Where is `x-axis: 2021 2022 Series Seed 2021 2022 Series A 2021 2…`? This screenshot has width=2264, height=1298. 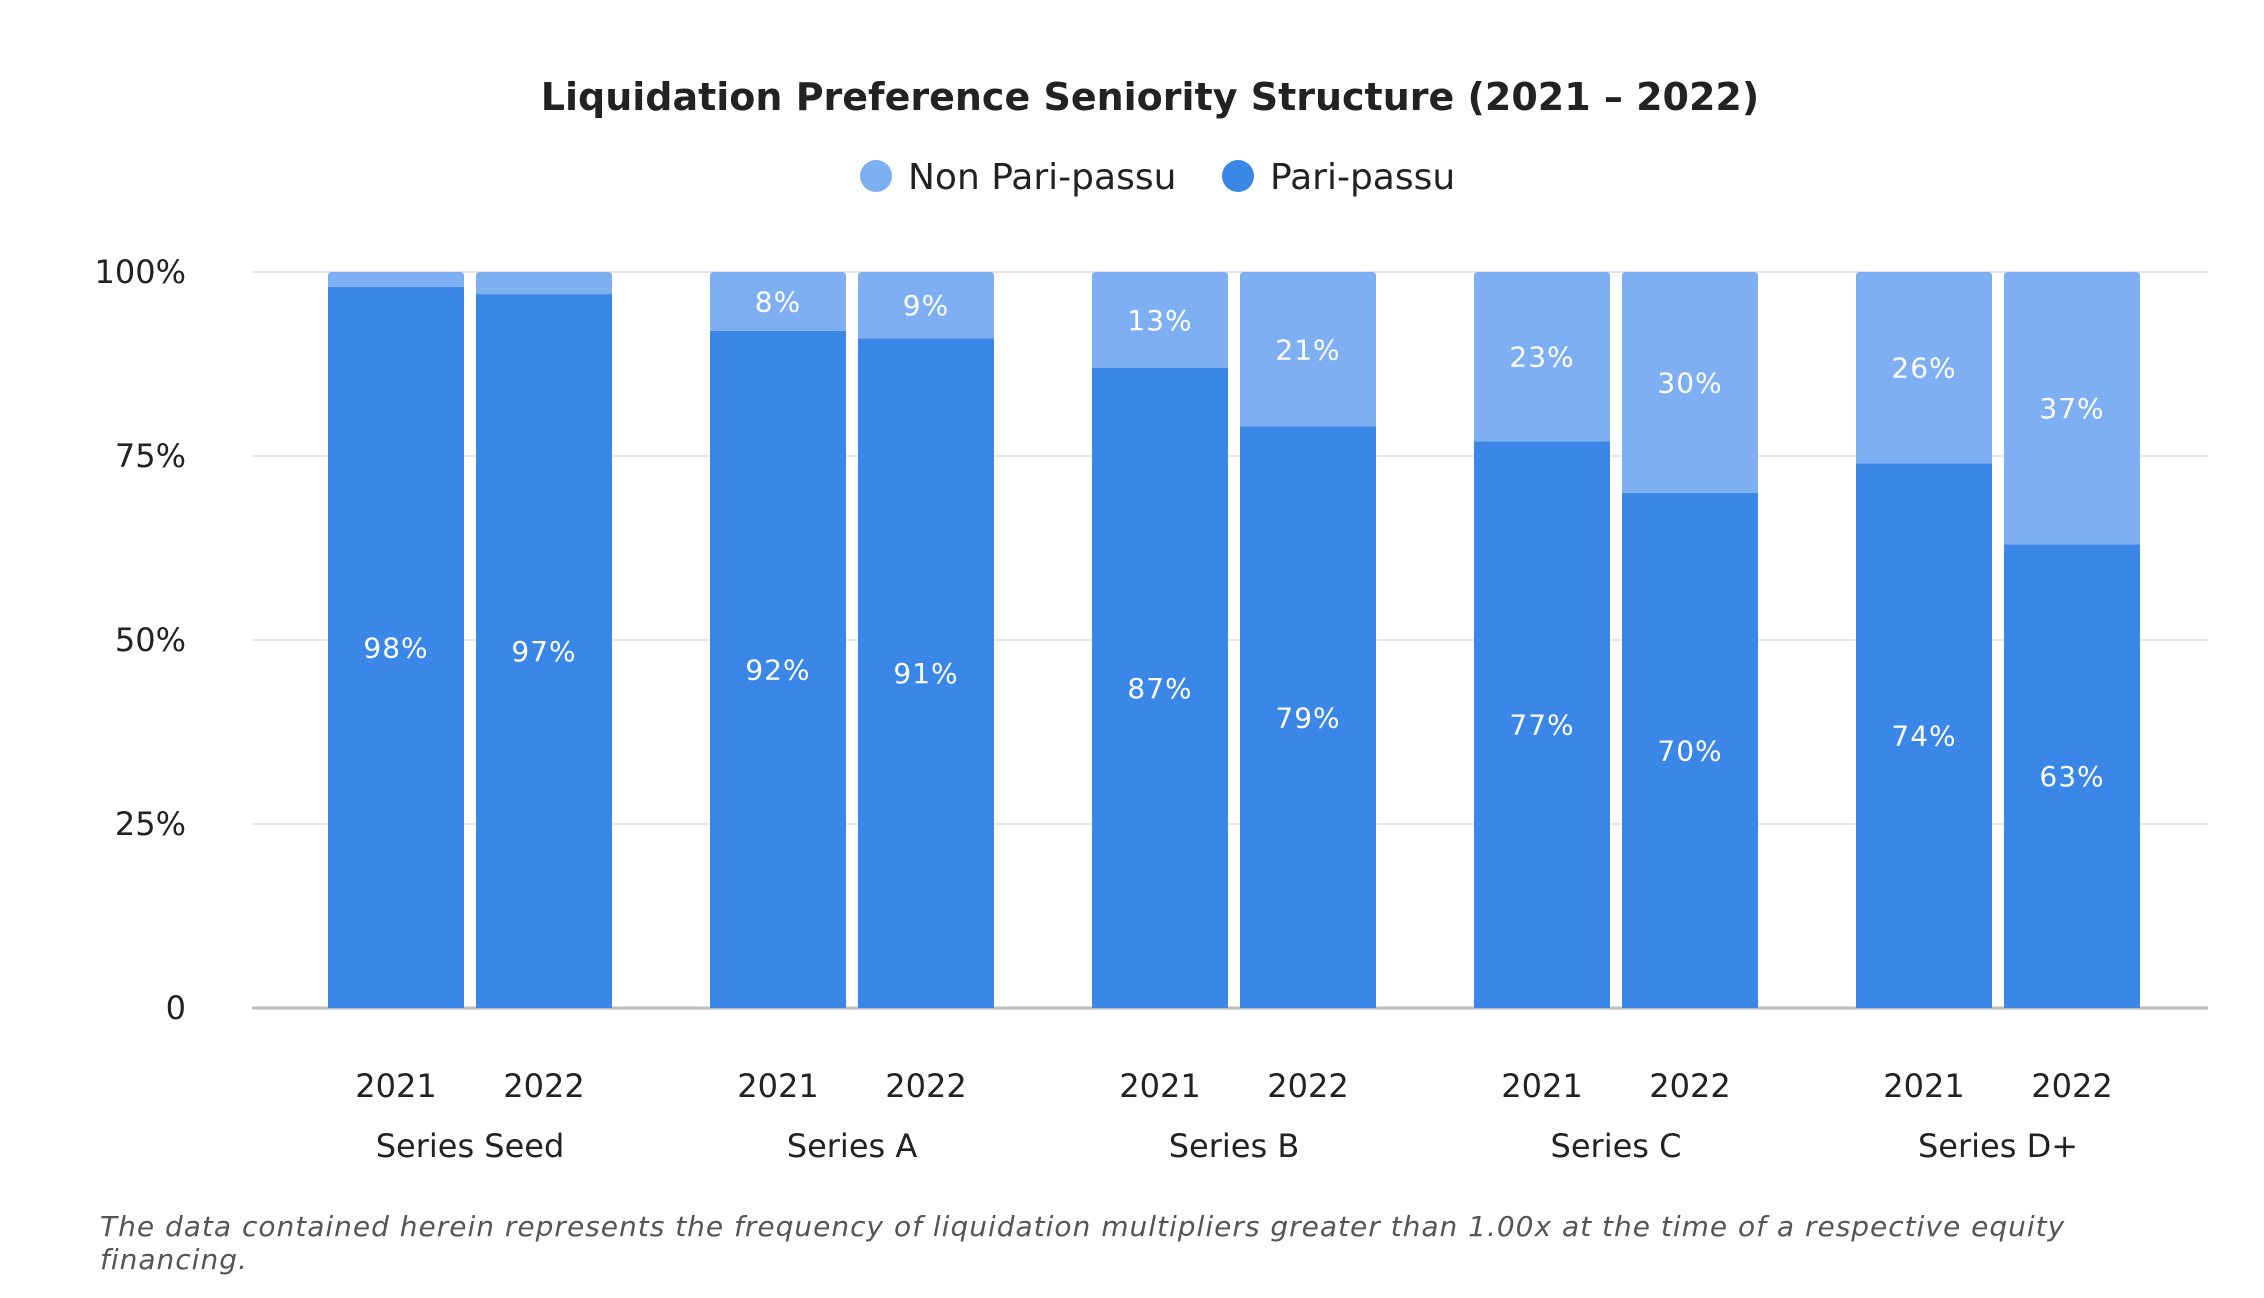 x-axis: 2021 2022 Series Seed 2021 2022 Series A 2021 2… is located at coordinates (1233, 1116).